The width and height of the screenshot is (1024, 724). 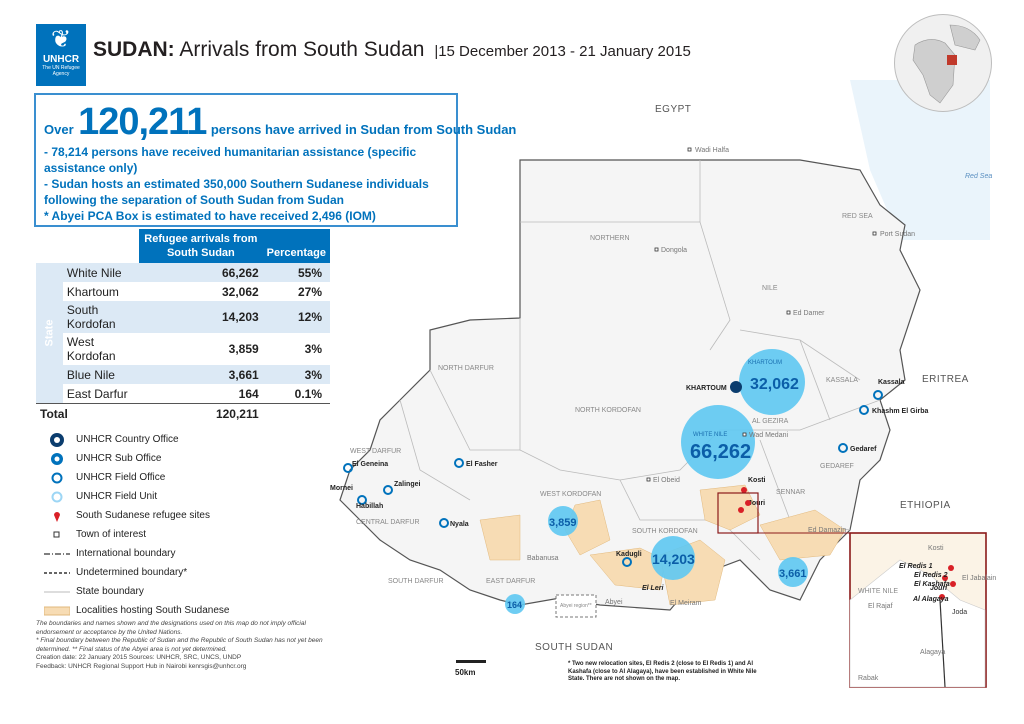 What do you see at coordinates (117, 496) in the screenshot?
I see `legend-label: UNHCR Field Unit` at bounding box center [117, 496].